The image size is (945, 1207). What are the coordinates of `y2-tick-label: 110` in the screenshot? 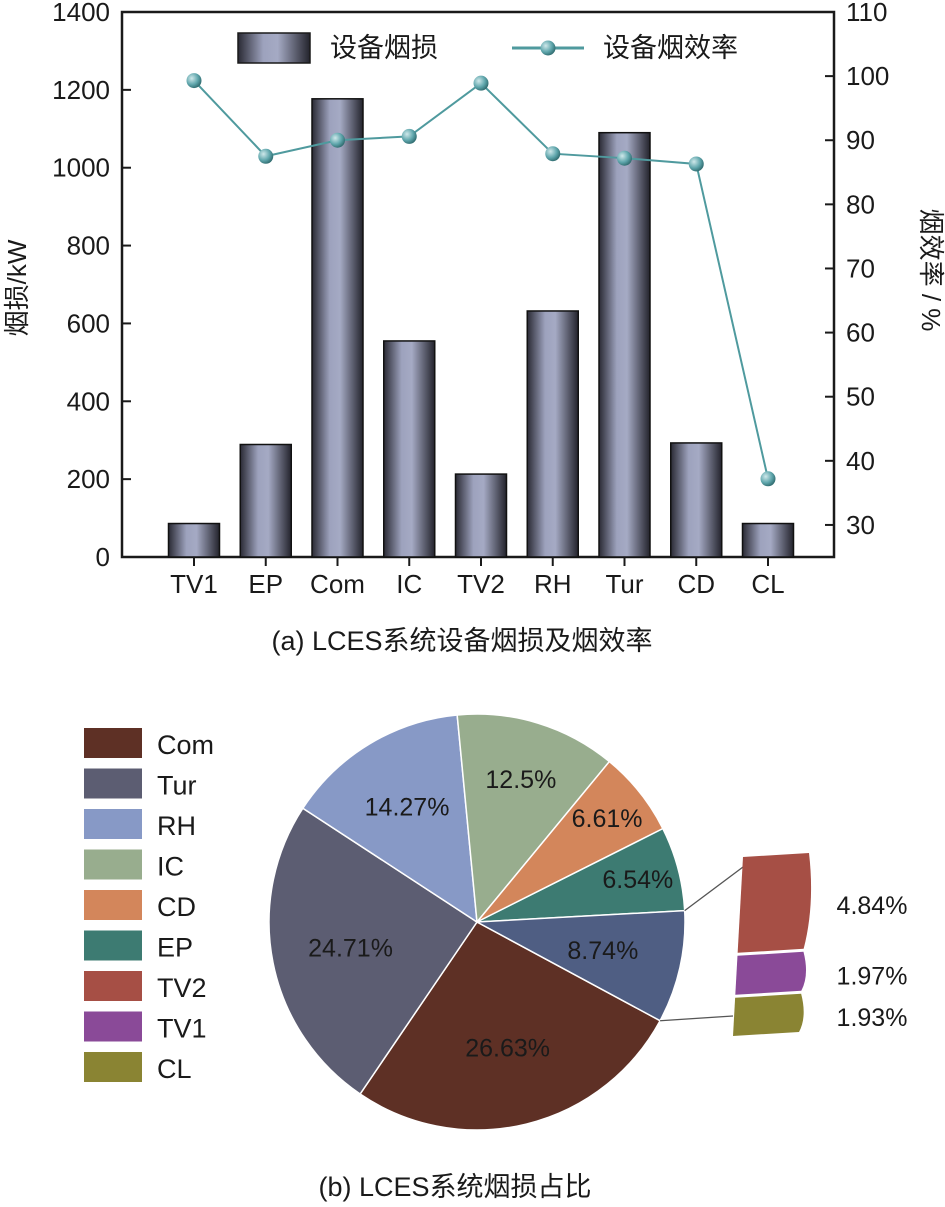 It's located at (866, 13).